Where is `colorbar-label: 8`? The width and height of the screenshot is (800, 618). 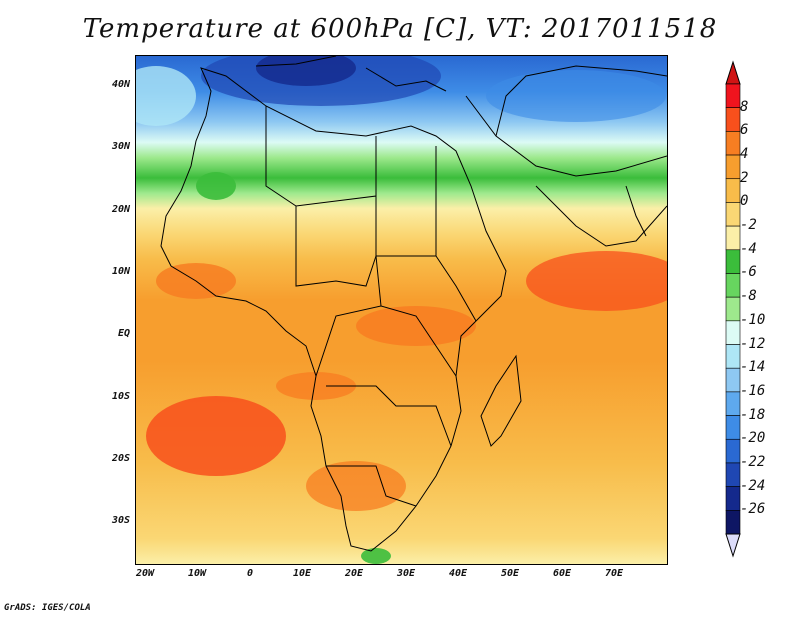
colorbar-label: 8 is located at coordinates (744, 106).